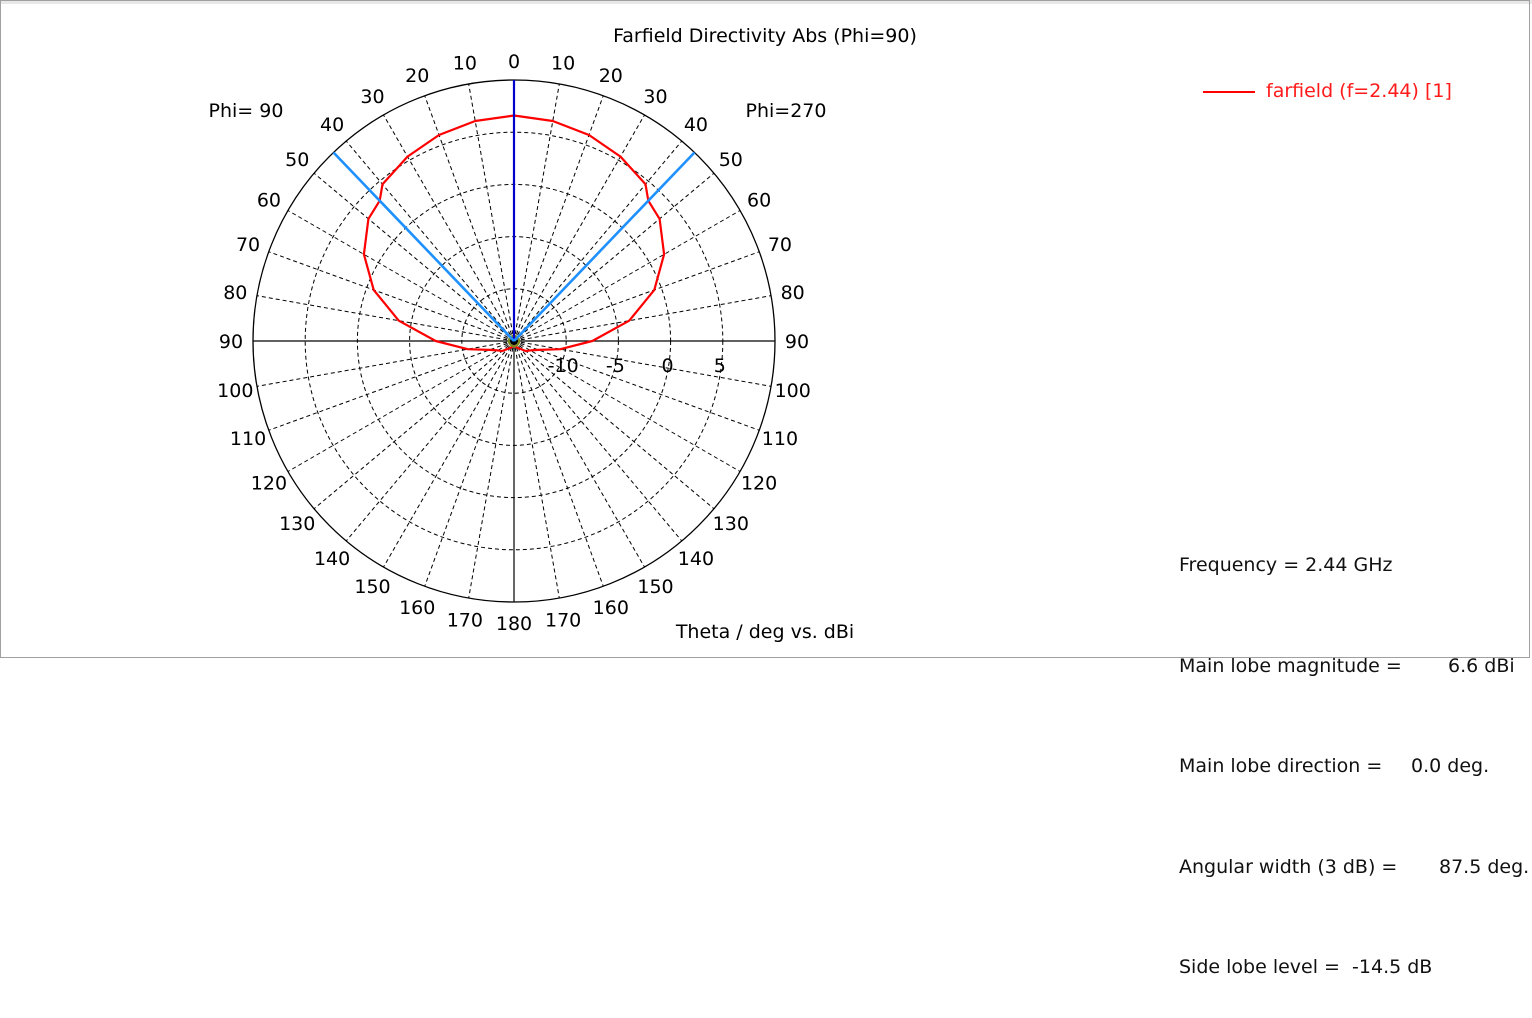 This screenshot has width=1532, height=1018. I want to click on radial-tick-label: 5, so click(720, 366).